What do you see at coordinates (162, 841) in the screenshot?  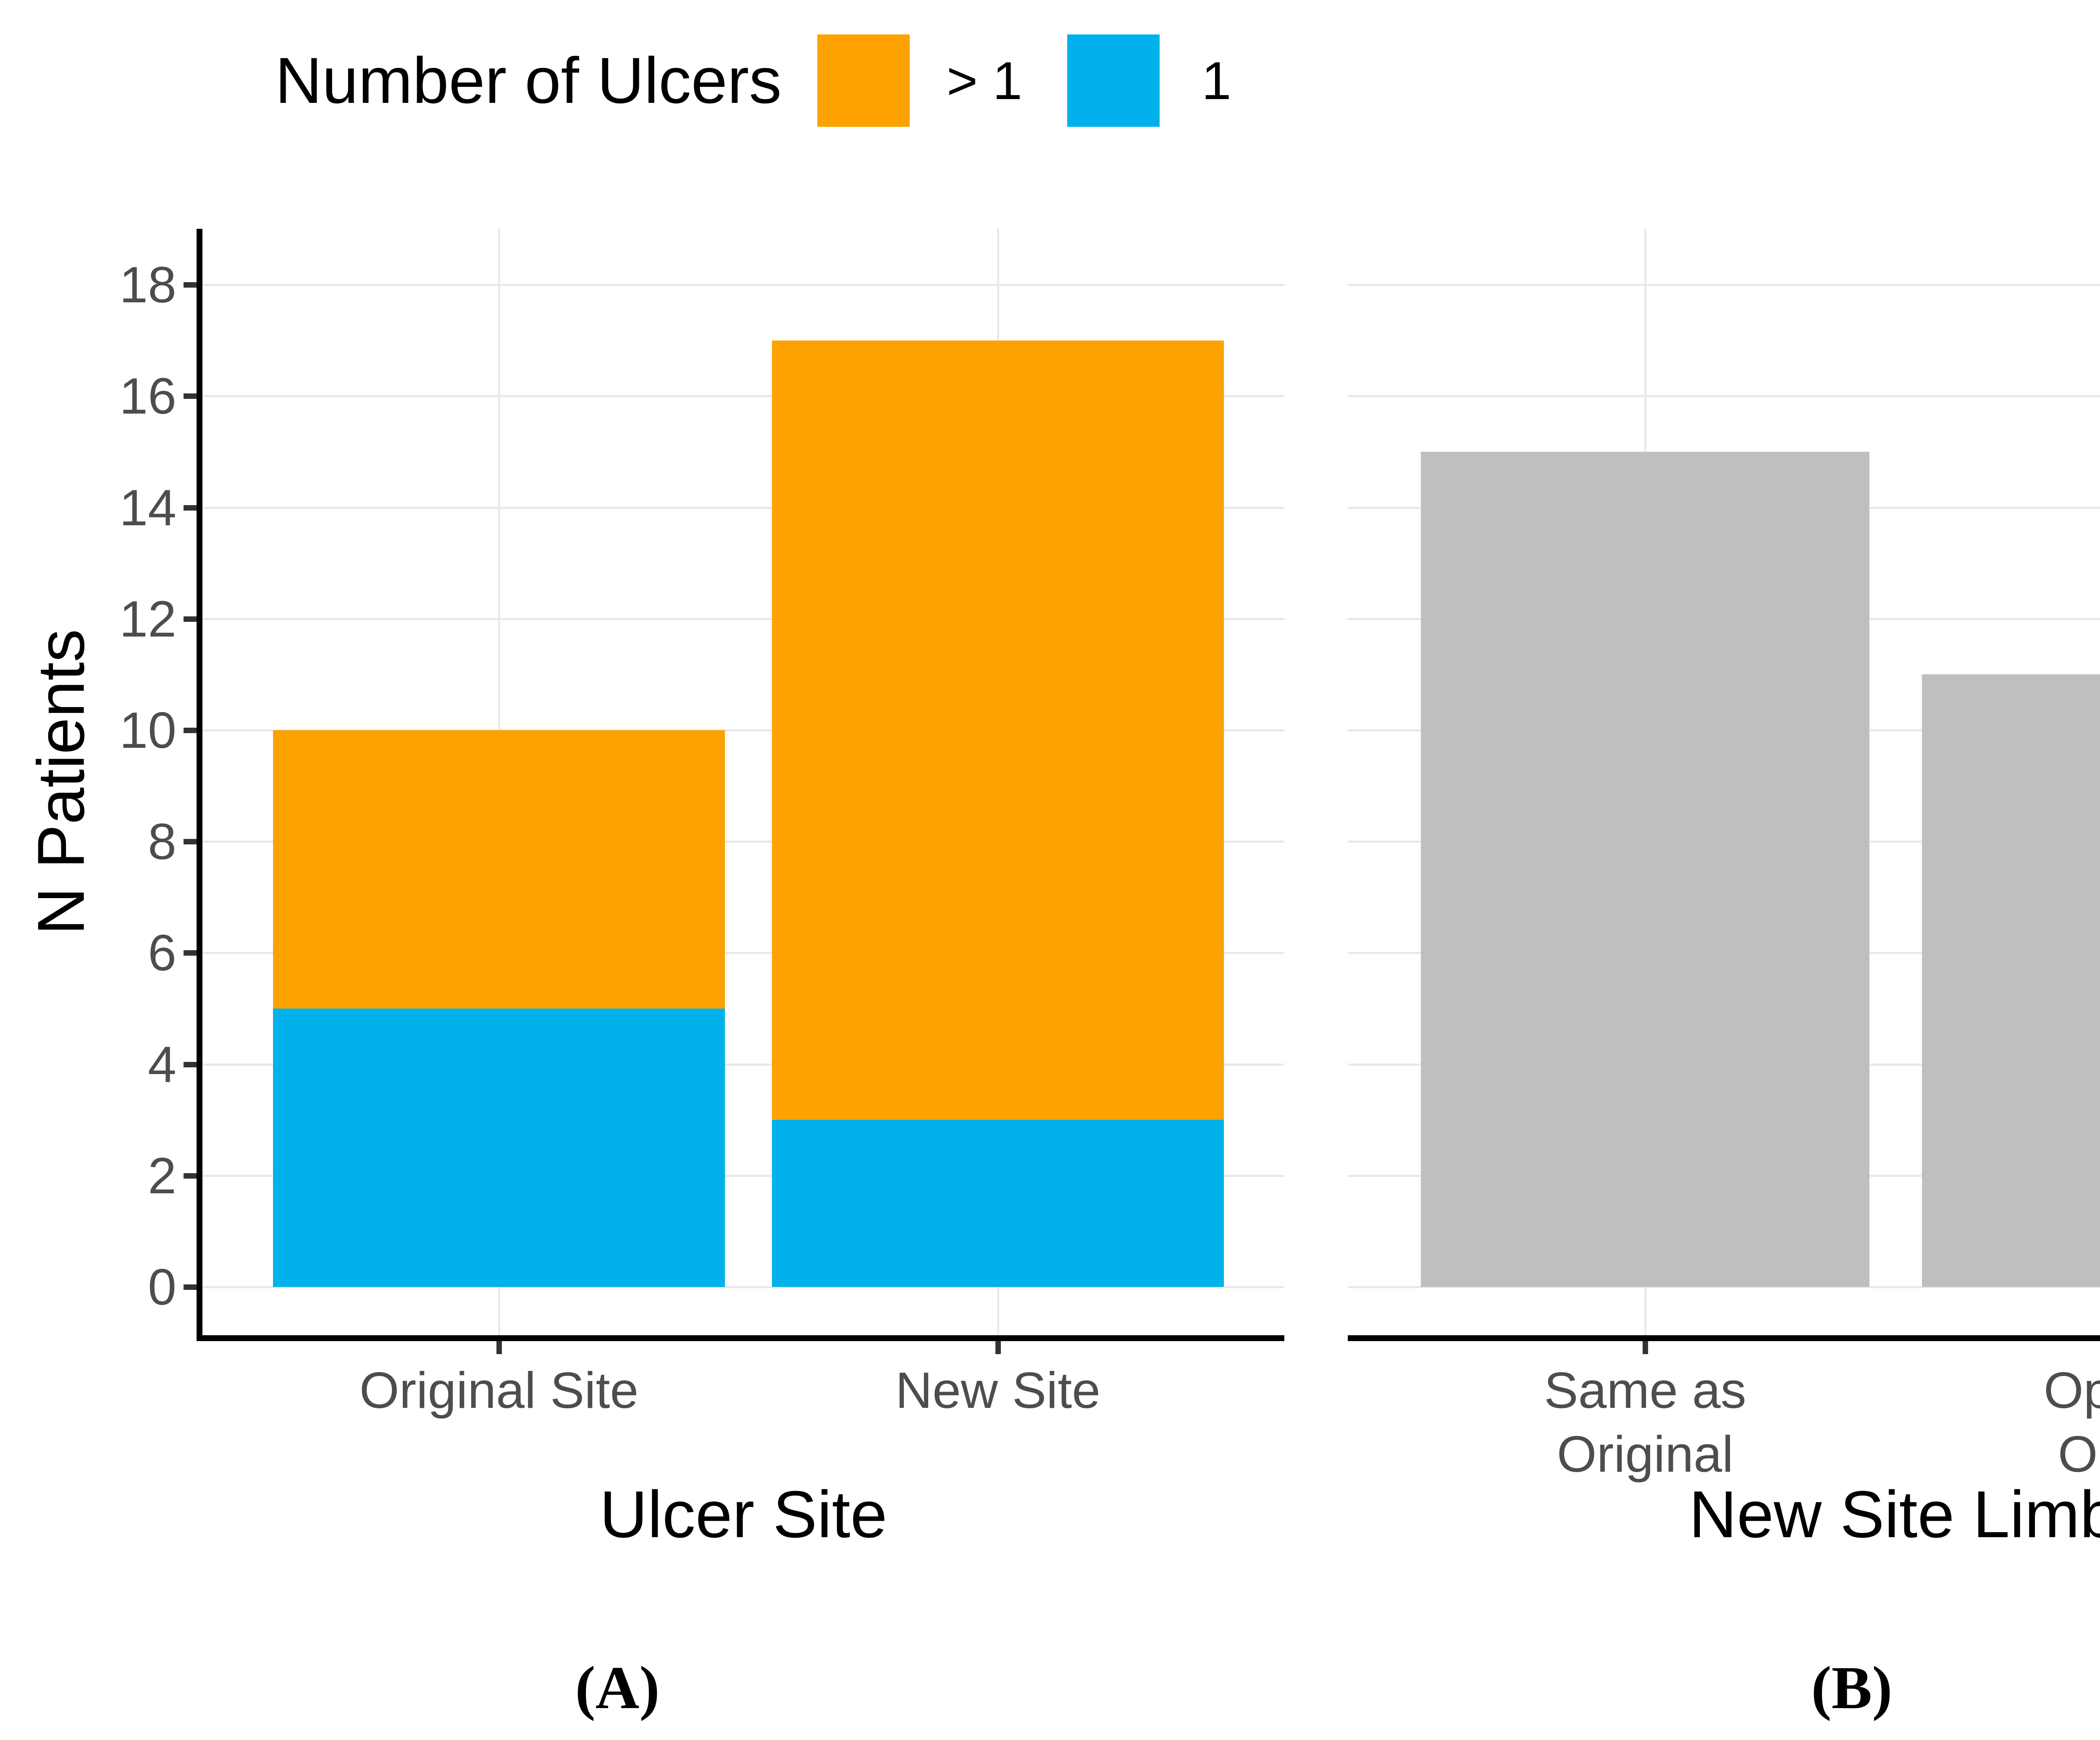 I see `y-tick-label: 8` at bounding box center [162, 841].